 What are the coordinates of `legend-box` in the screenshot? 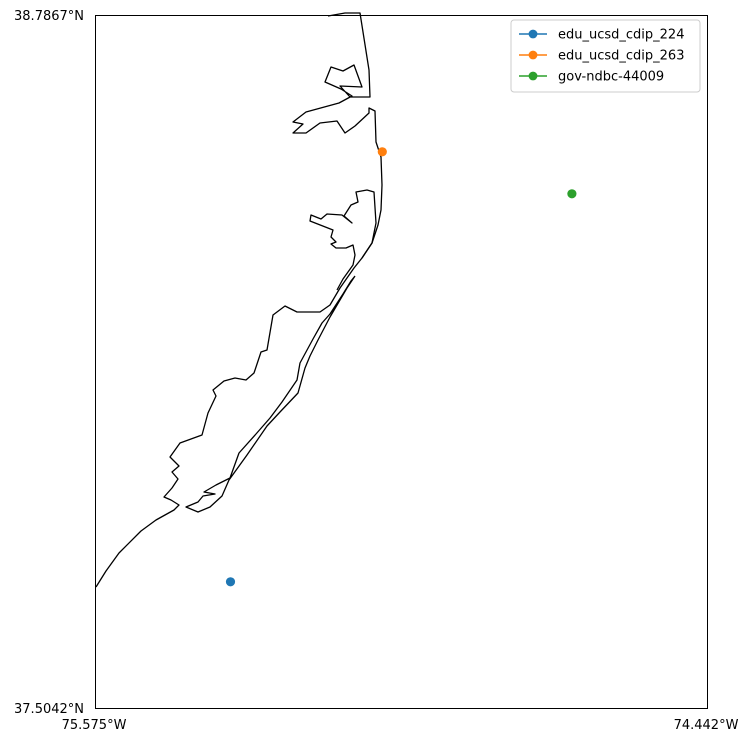 It's located at (605, 56).